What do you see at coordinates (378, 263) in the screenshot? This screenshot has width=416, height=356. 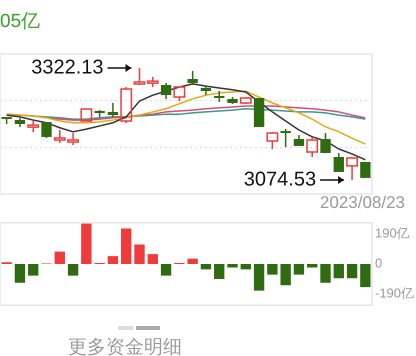 I see `y-tick-label: 0` at bounding box center [378, 263].